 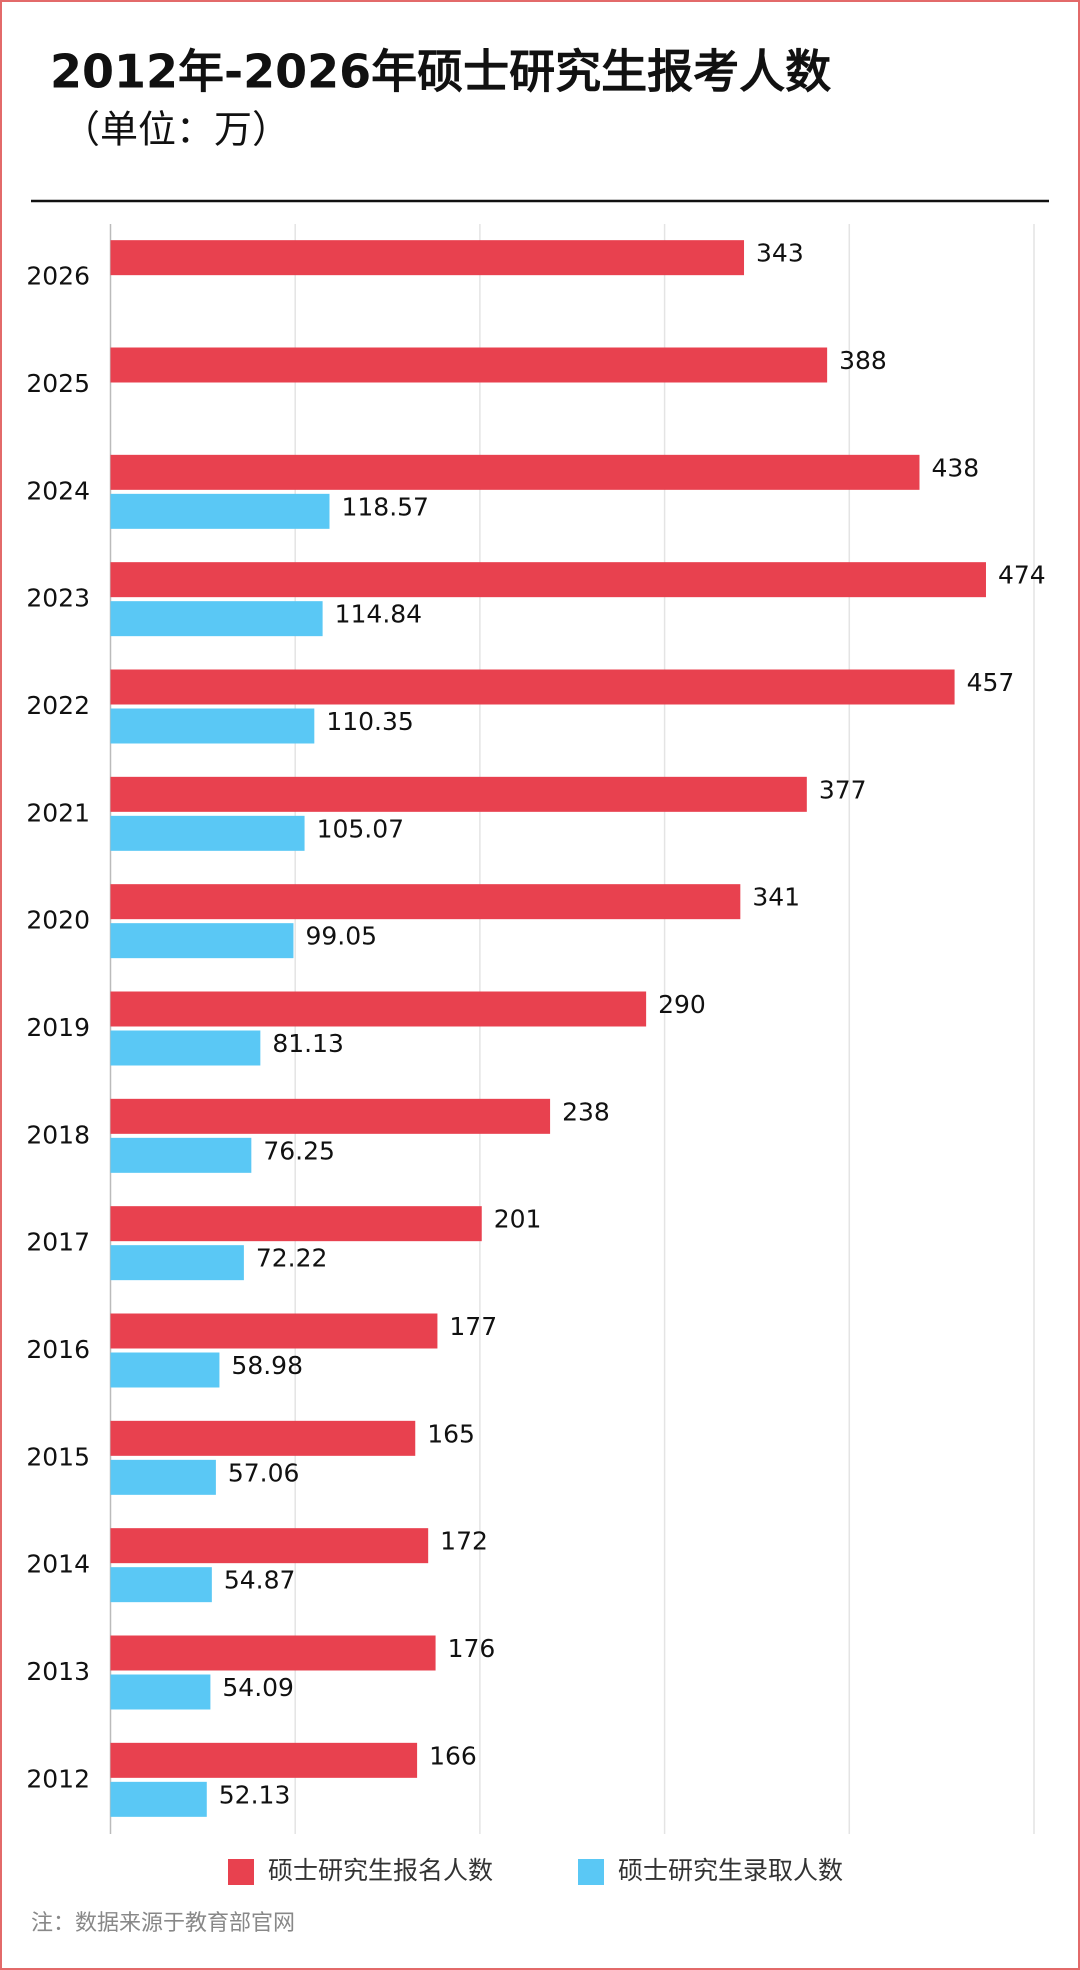 What do you see at coordinates (730, 1870) in the screenshot?
I see `legend-label: 硕士研究生录取人数` at bounding box center [730, 1870].